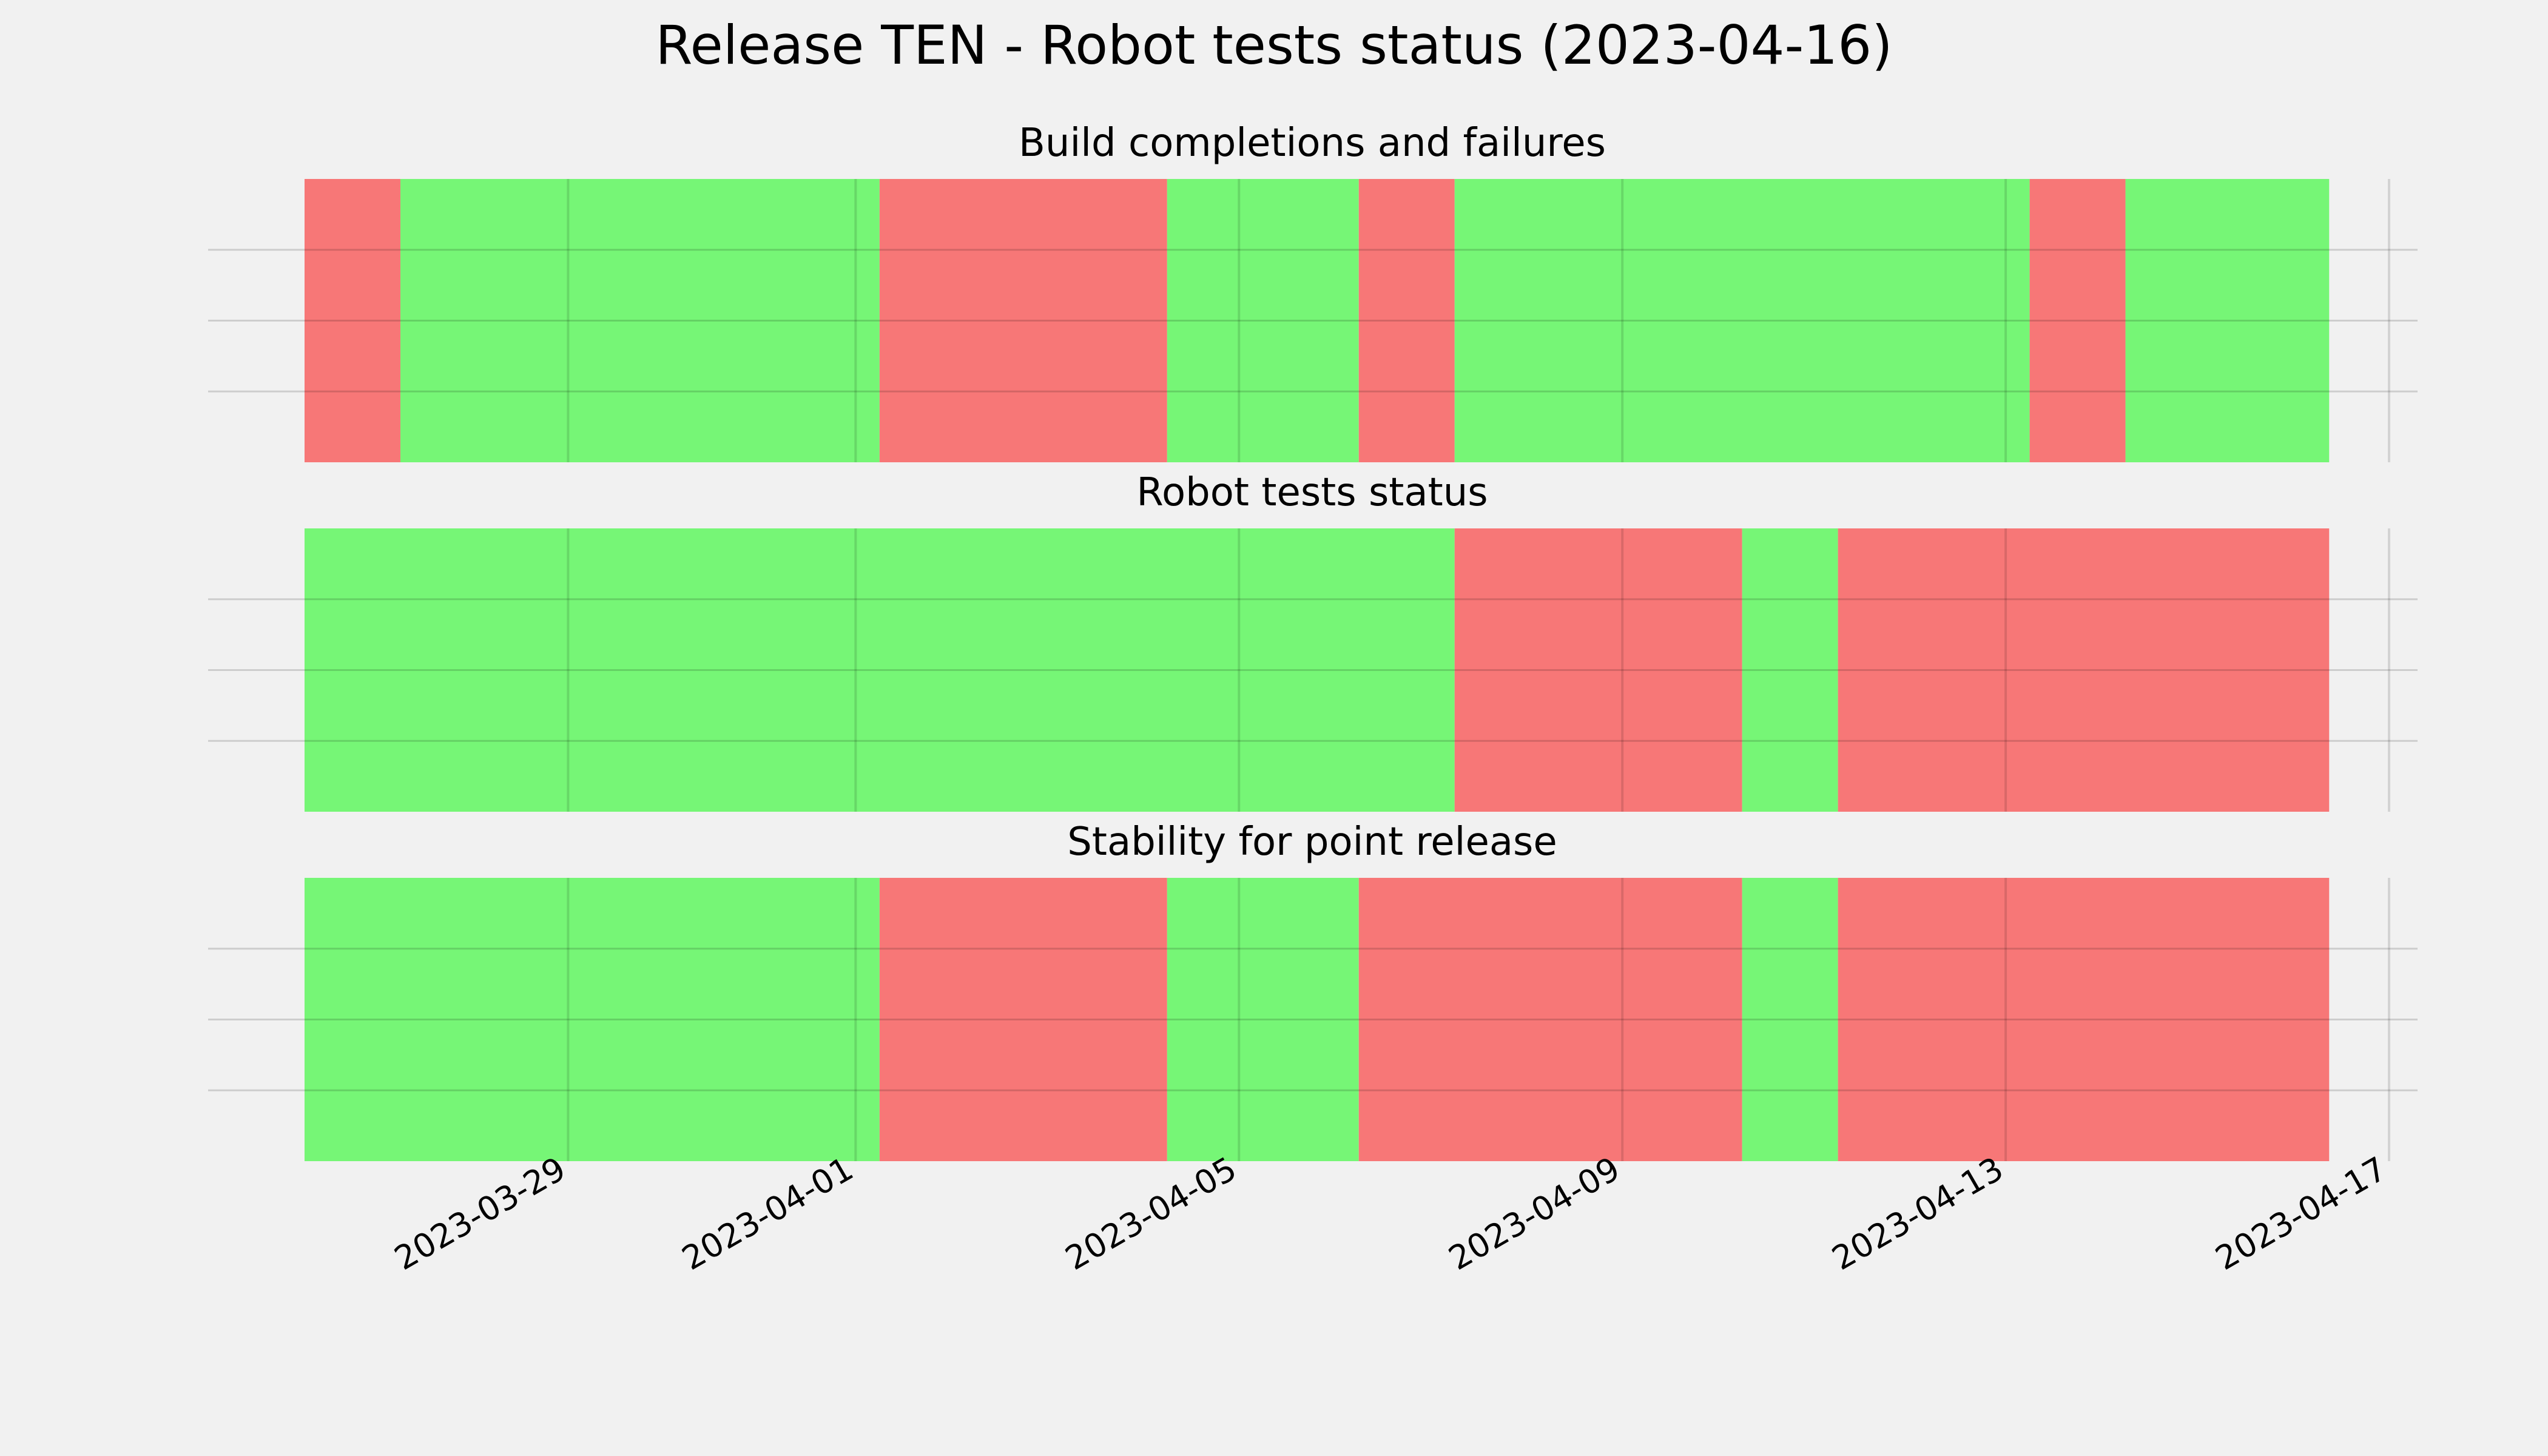 The image size is (2548, 1456). Describe the element at coordinates (1312, 492) in the screenshot. I see `panel-title: Robot tests status` at that location.